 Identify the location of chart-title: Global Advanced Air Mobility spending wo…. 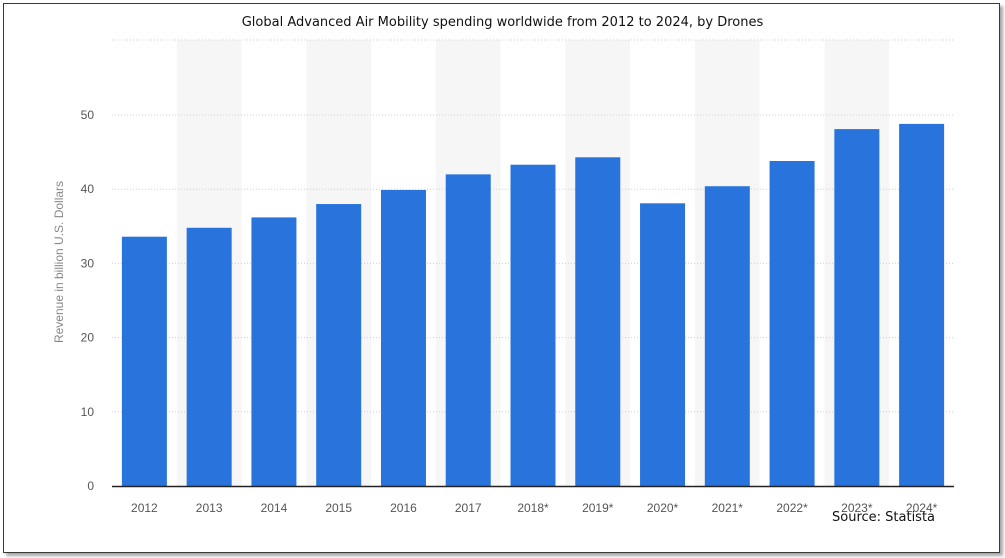
(502, 22).